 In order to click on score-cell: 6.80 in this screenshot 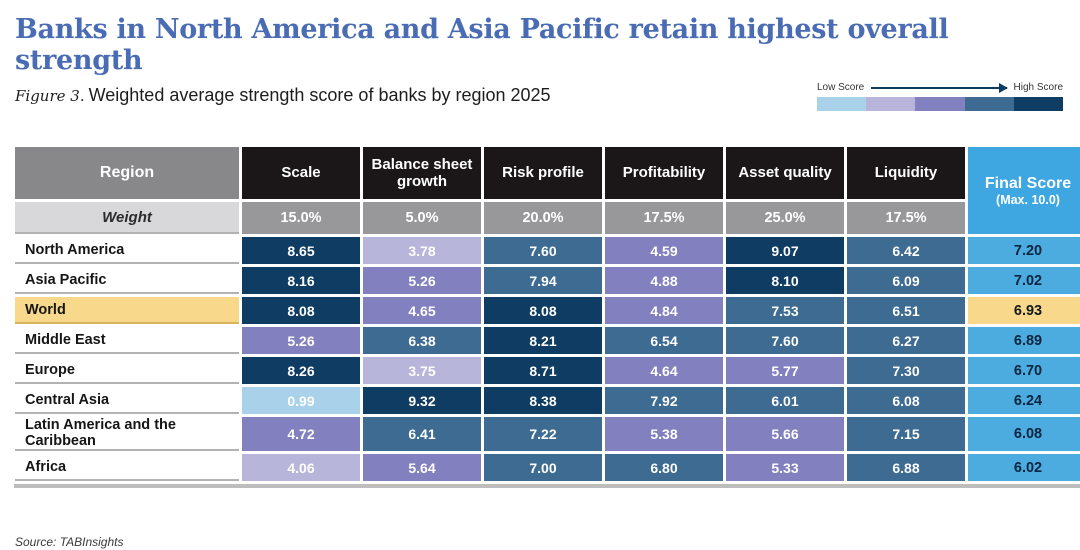, I will do `click(664, 468)`.